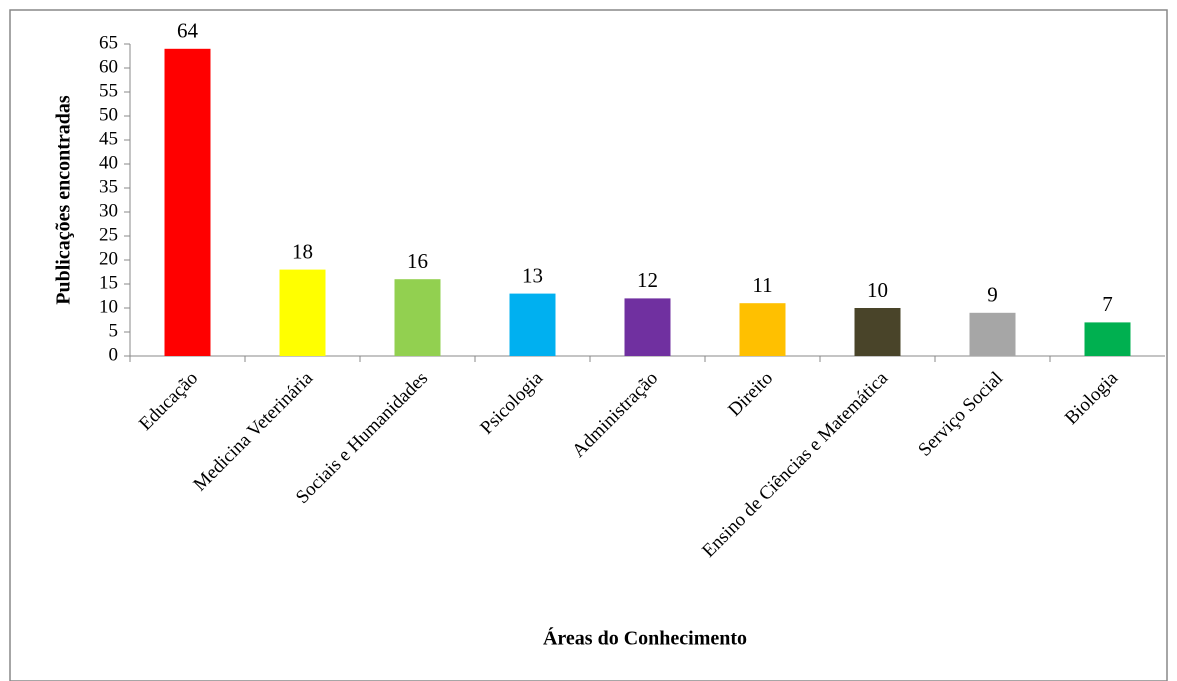  Describe the element at coordinates (108, 42) in the screenshot. I see `y-tick-label: 65` at that location.